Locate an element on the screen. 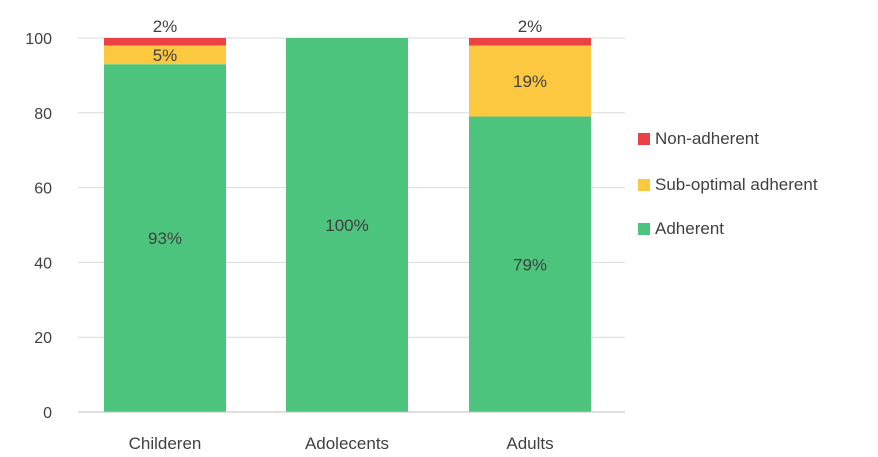 The image size is (878, 457). x-category-label: Adolecents is located at coordinates (347, 443).